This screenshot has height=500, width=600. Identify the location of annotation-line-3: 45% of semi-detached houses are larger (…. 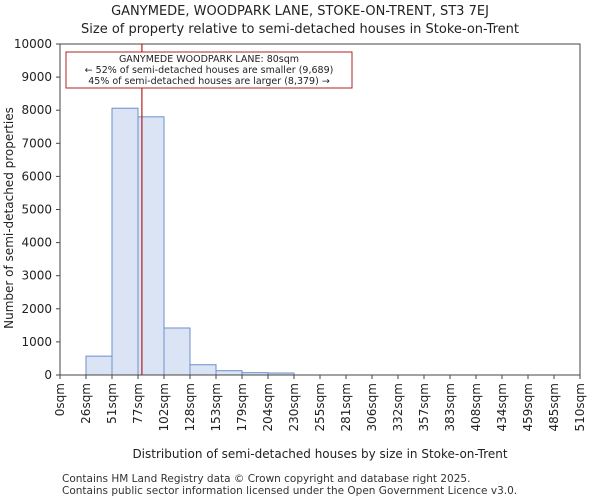
(209, 81).